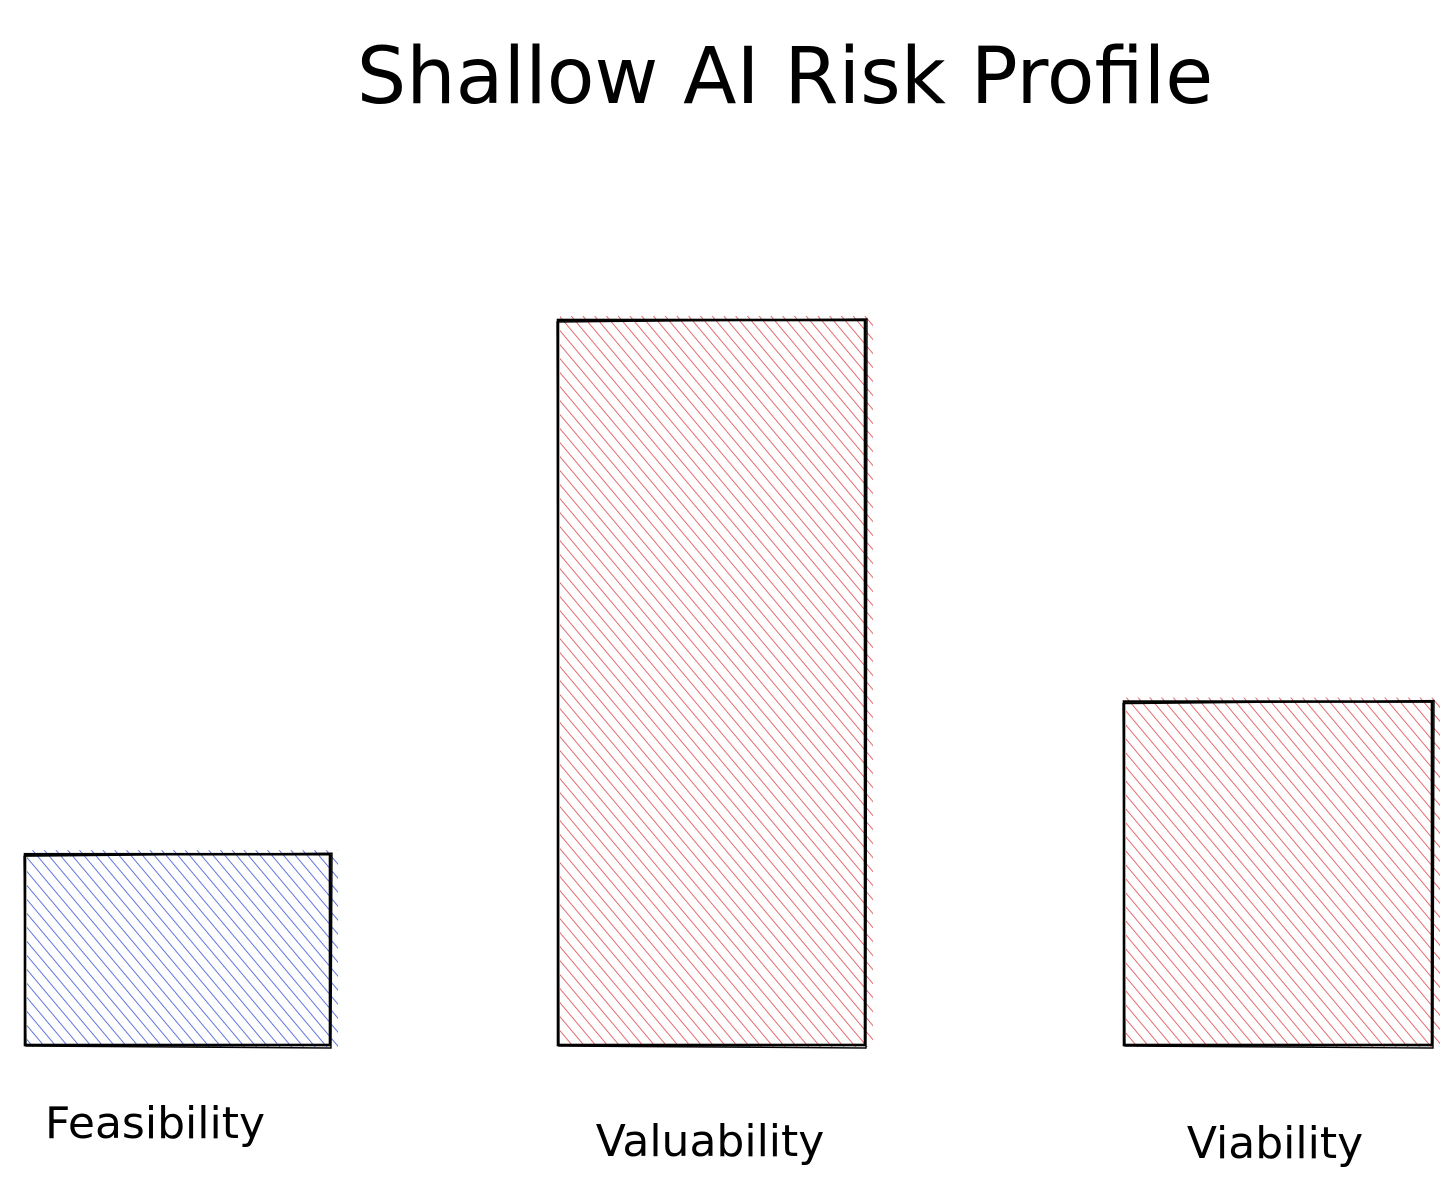 This screenshot has height=1197, width=1456. I want to click on bar-valuability, so click(714, 682).